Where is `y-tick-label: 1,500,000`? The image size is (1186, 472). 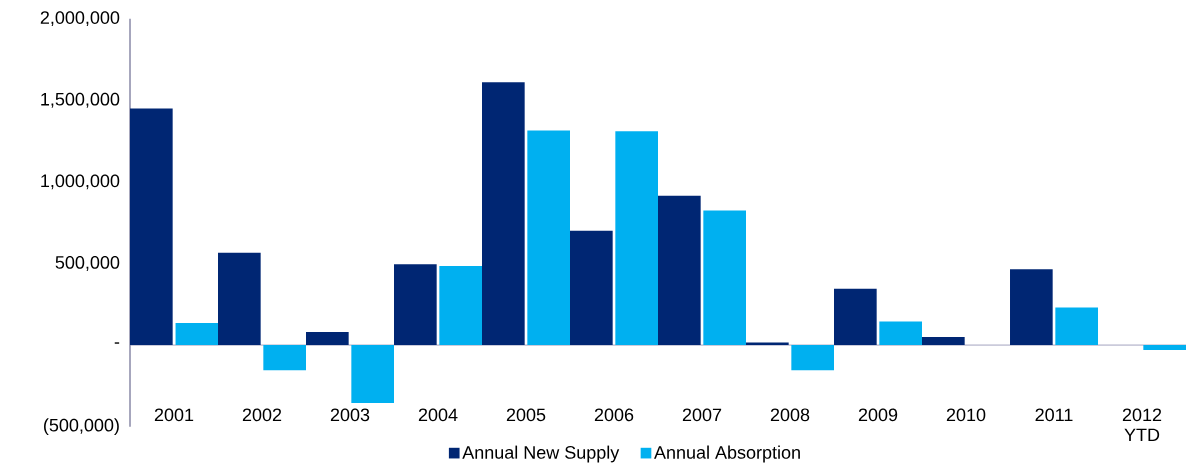
y-tick-label: 1,500,000 is located at coordinates (80, 100).